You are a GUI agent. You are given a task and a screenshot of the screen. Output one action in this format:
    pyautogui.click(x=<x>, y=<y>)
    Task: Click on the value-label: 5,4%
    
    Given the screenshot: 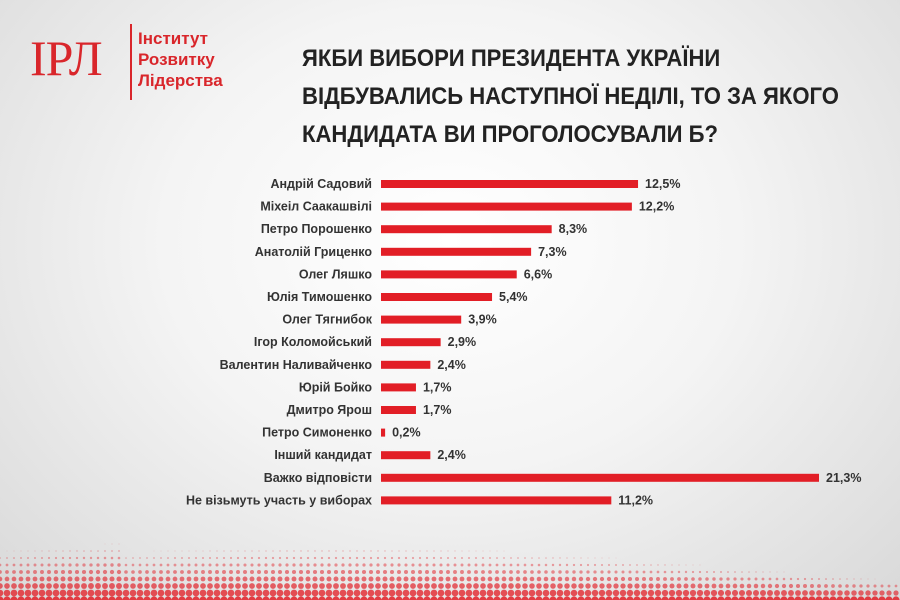 What is the action you would take?
    pyautogui.click(x=513, y=297)
    